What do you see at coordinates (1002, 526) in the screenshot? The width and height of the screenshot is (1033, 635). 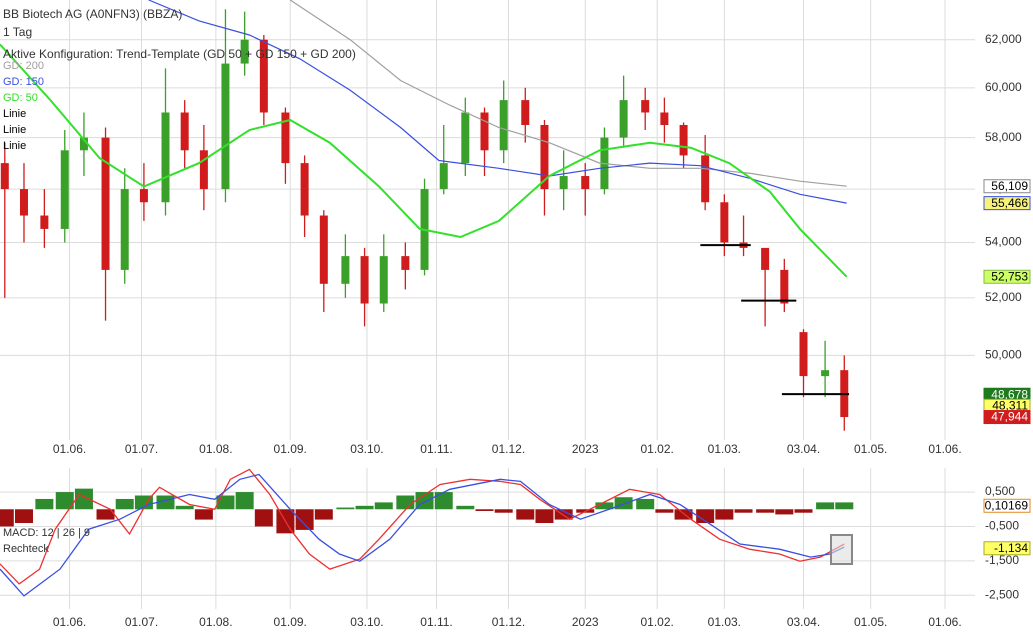 I see `y-tick-label: -0,500` at bounding box center [1002, 526].